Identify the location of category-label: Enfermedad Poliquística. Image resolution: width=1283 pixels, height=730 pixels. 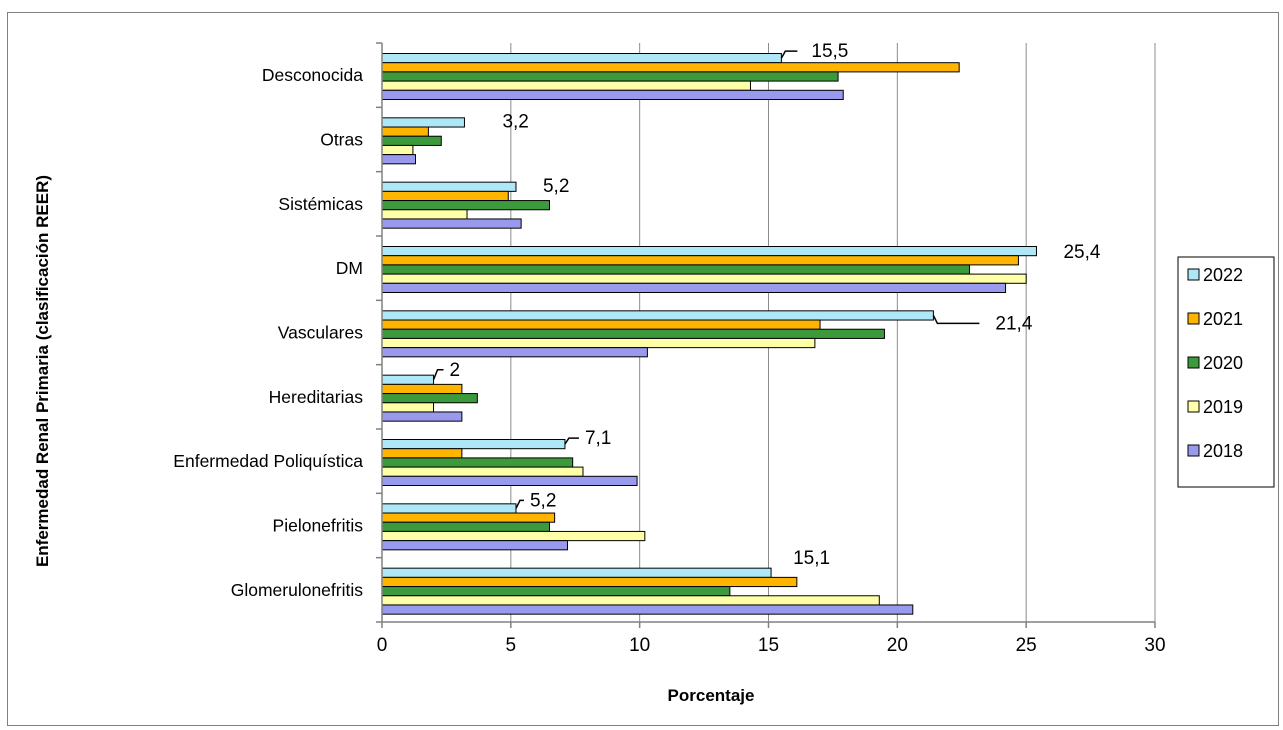
(268, 461).